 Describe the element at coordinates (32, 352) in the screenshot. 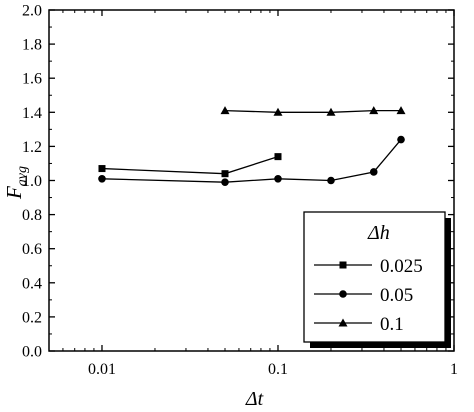

I see `y-tick-label: 0.0` at that location.